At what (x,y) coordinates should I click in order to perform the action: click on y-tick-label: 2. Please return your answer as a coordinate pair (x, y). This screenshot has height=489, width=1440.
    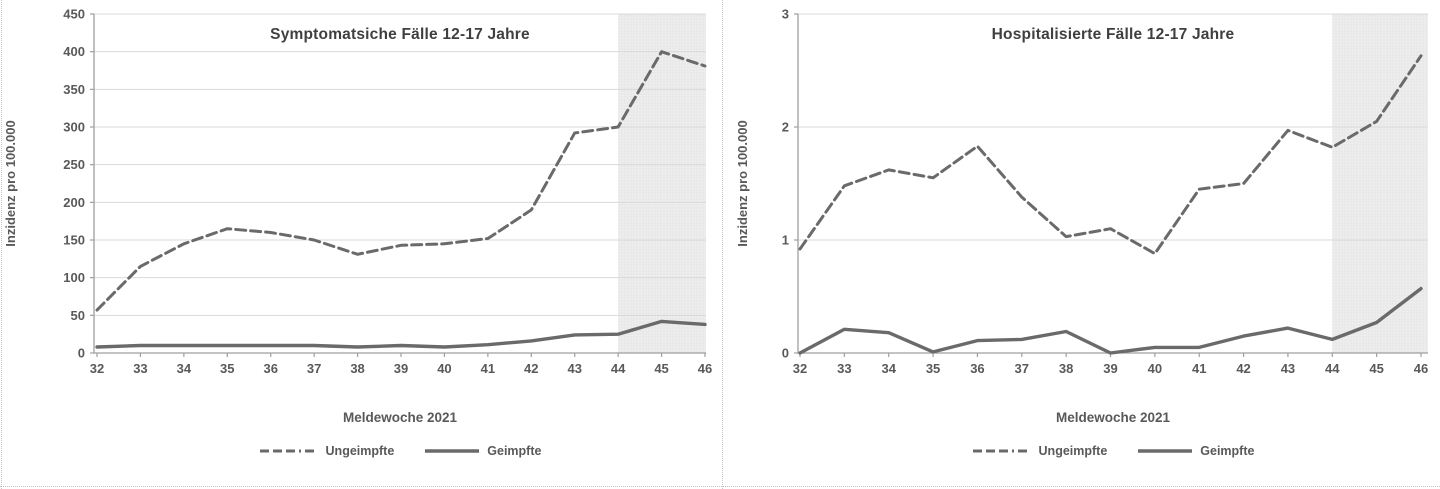
    Looking at the image, I should click on (785, 127).